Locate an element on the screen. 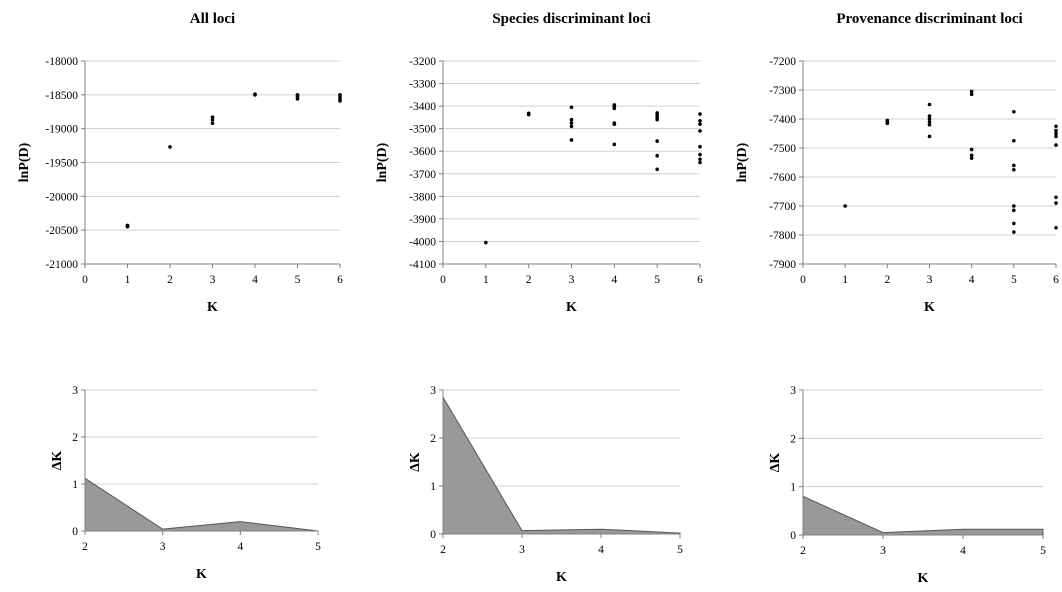 This screenshot has height=592, width=1062. y-tick-label: -7700 is located at coordinates (782, 207).